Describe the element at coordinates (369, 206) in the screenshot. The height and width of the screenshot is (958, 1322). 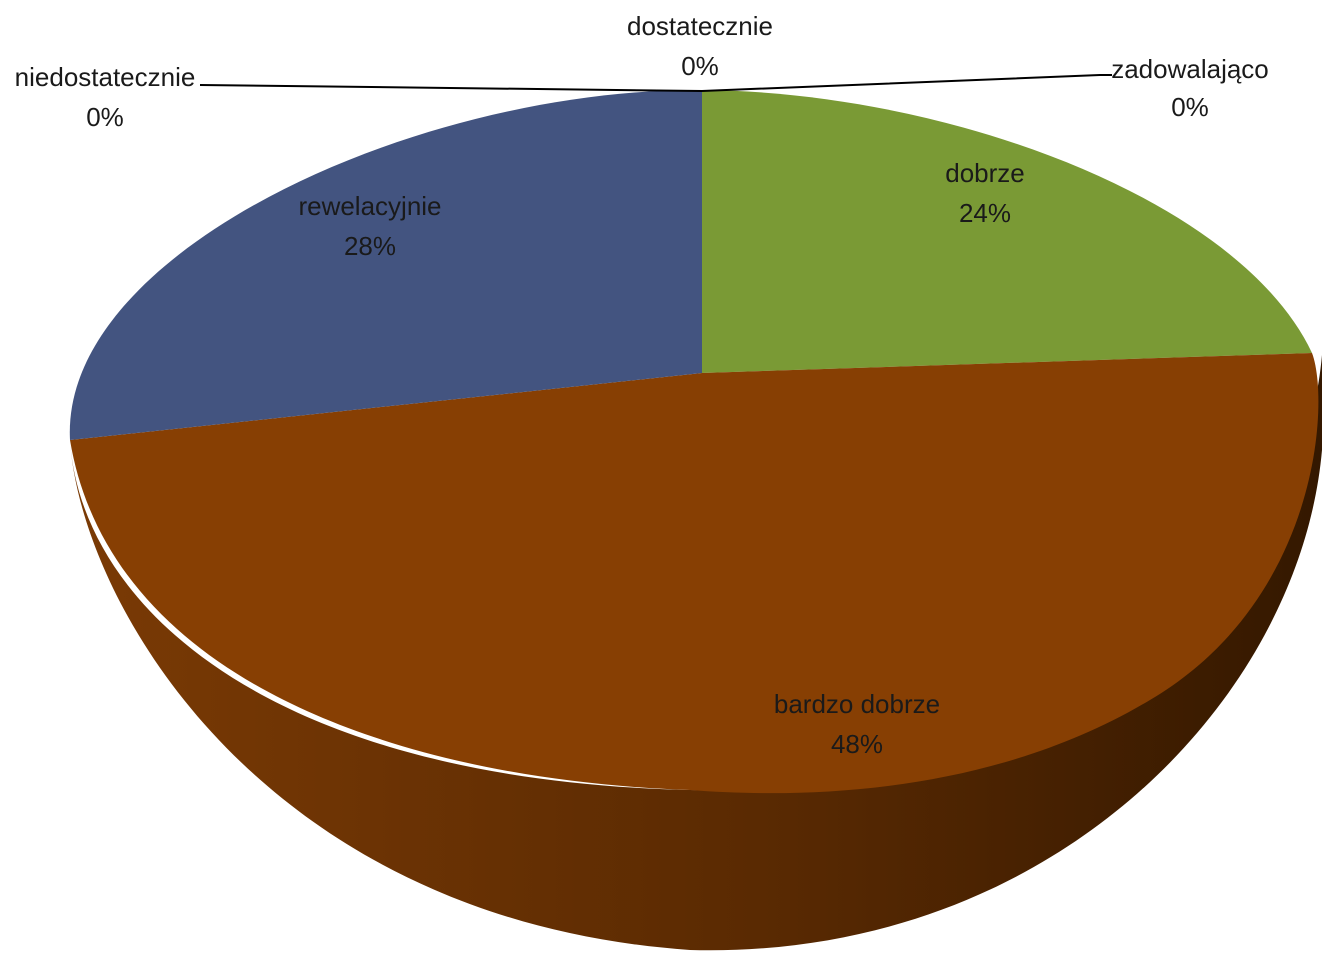
I see `label-rewelacyjnie: rewelacyjnie` at that location.